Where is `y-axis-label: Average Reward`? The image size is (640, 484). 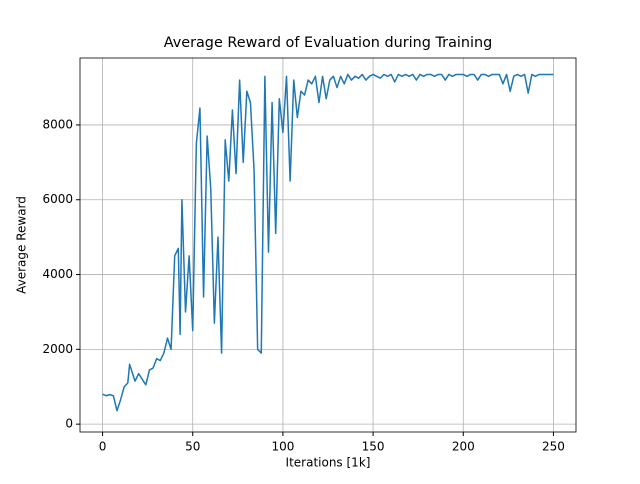 y-axis-label: Average Reward is located at coordinates (22, 245).